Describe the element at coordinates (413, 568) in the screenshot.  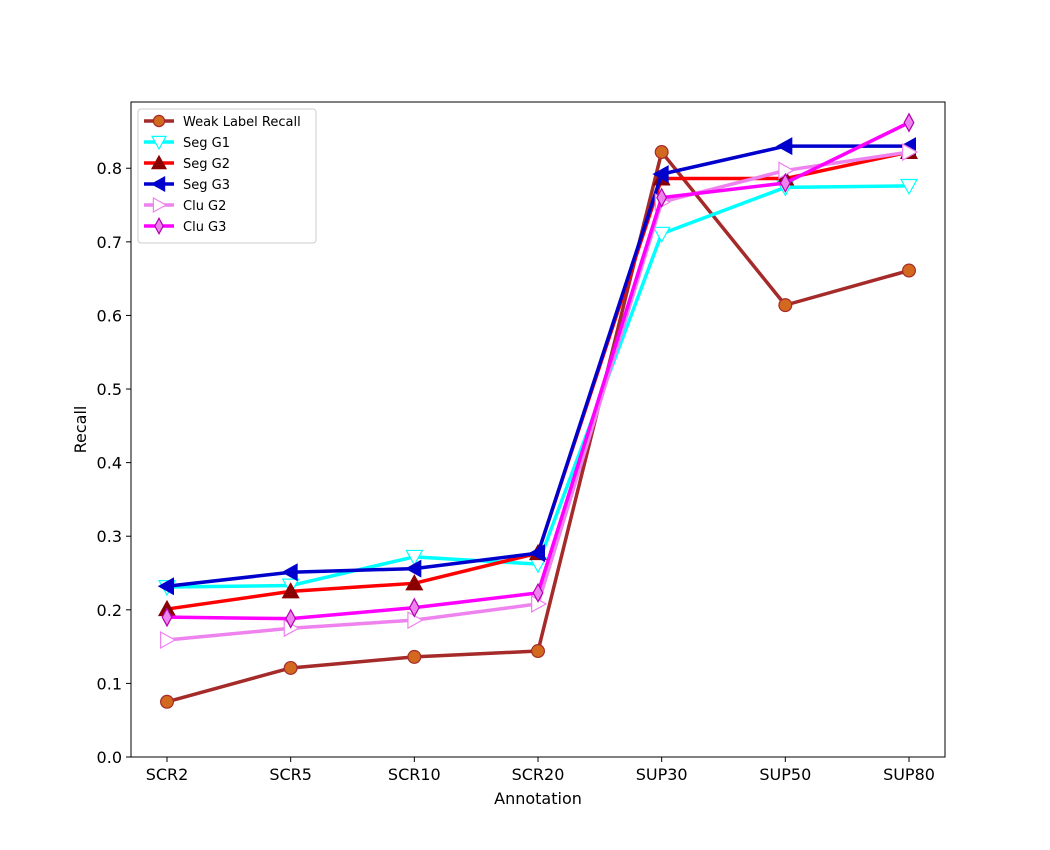
I see `point-seg-g3-scr10` at that location.